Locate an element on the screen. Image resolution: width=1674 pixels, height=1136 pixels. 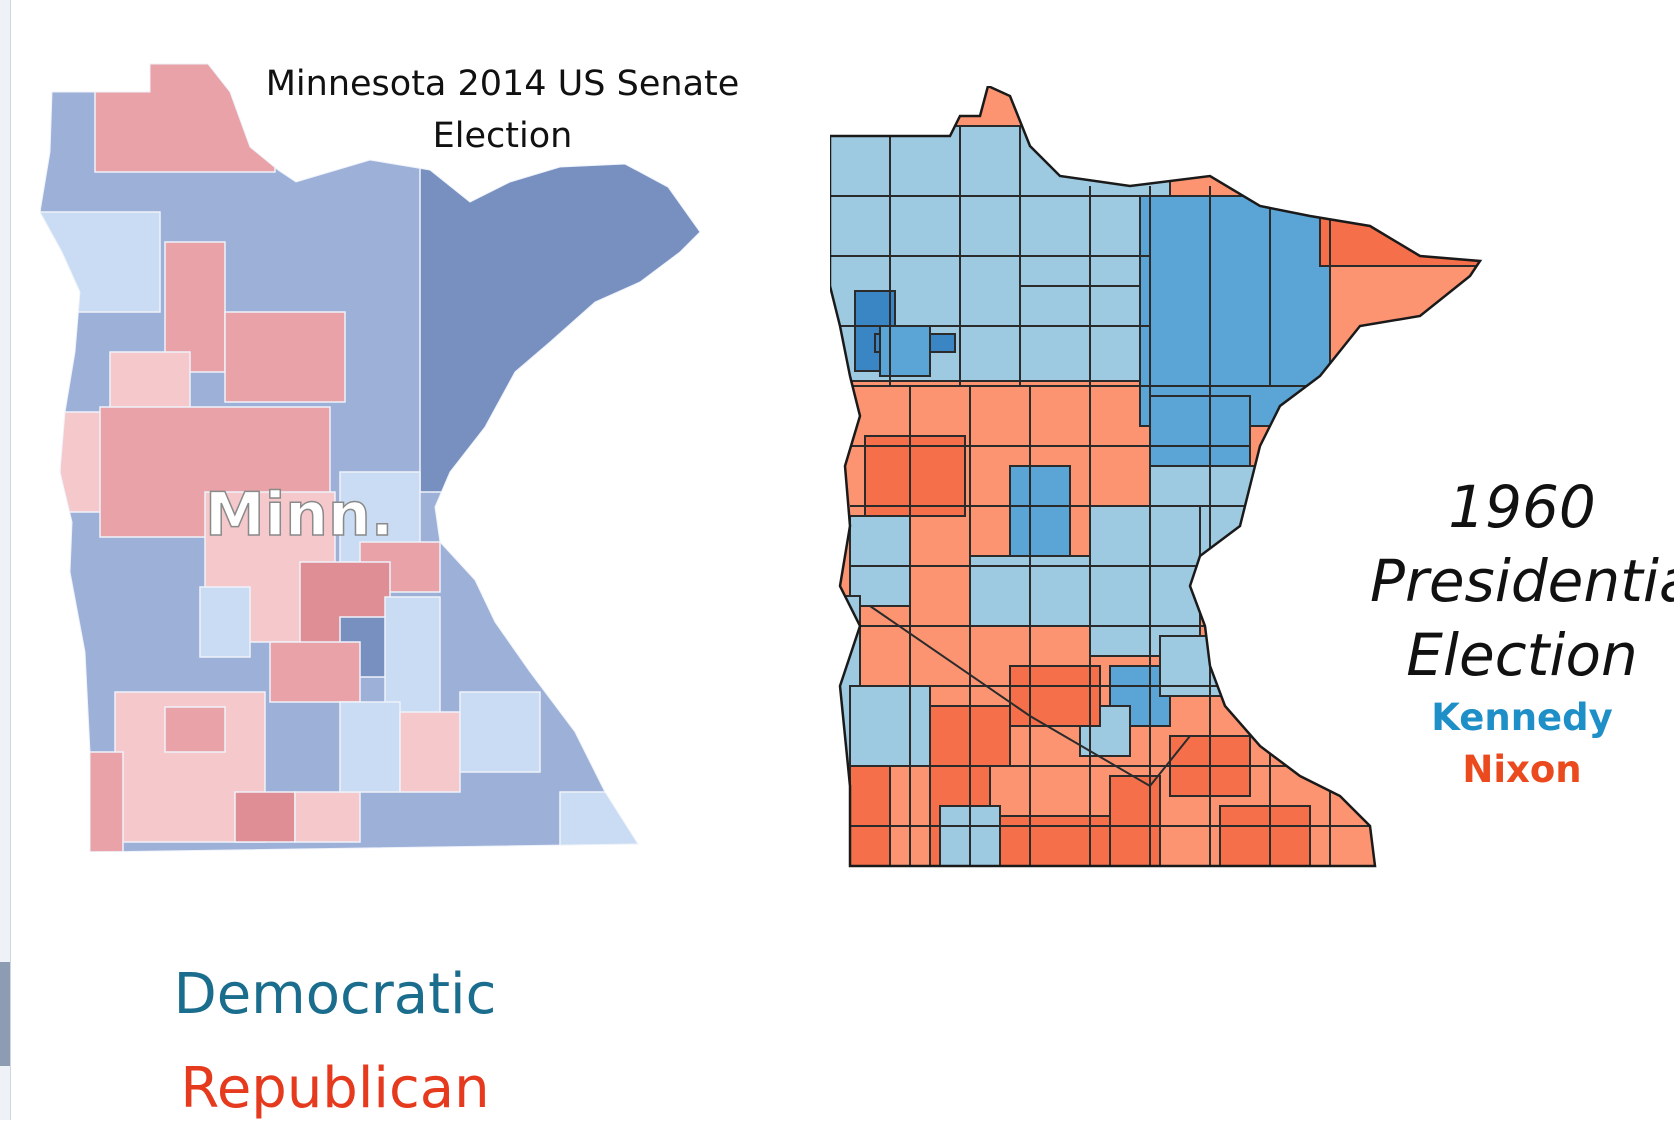
slide-edge-tab is located at coordinates (5, 1014).